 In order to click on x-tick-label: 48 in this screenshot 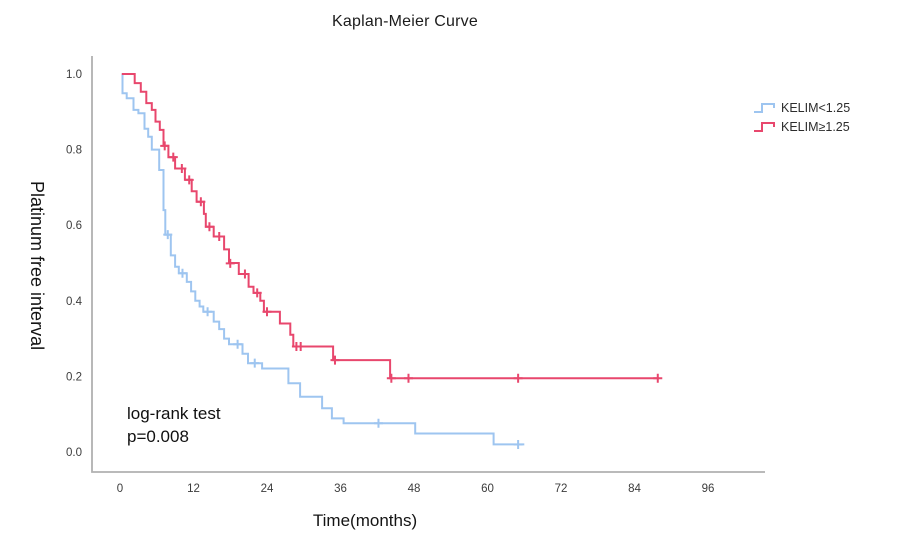, I will do `click(414, 489)`.